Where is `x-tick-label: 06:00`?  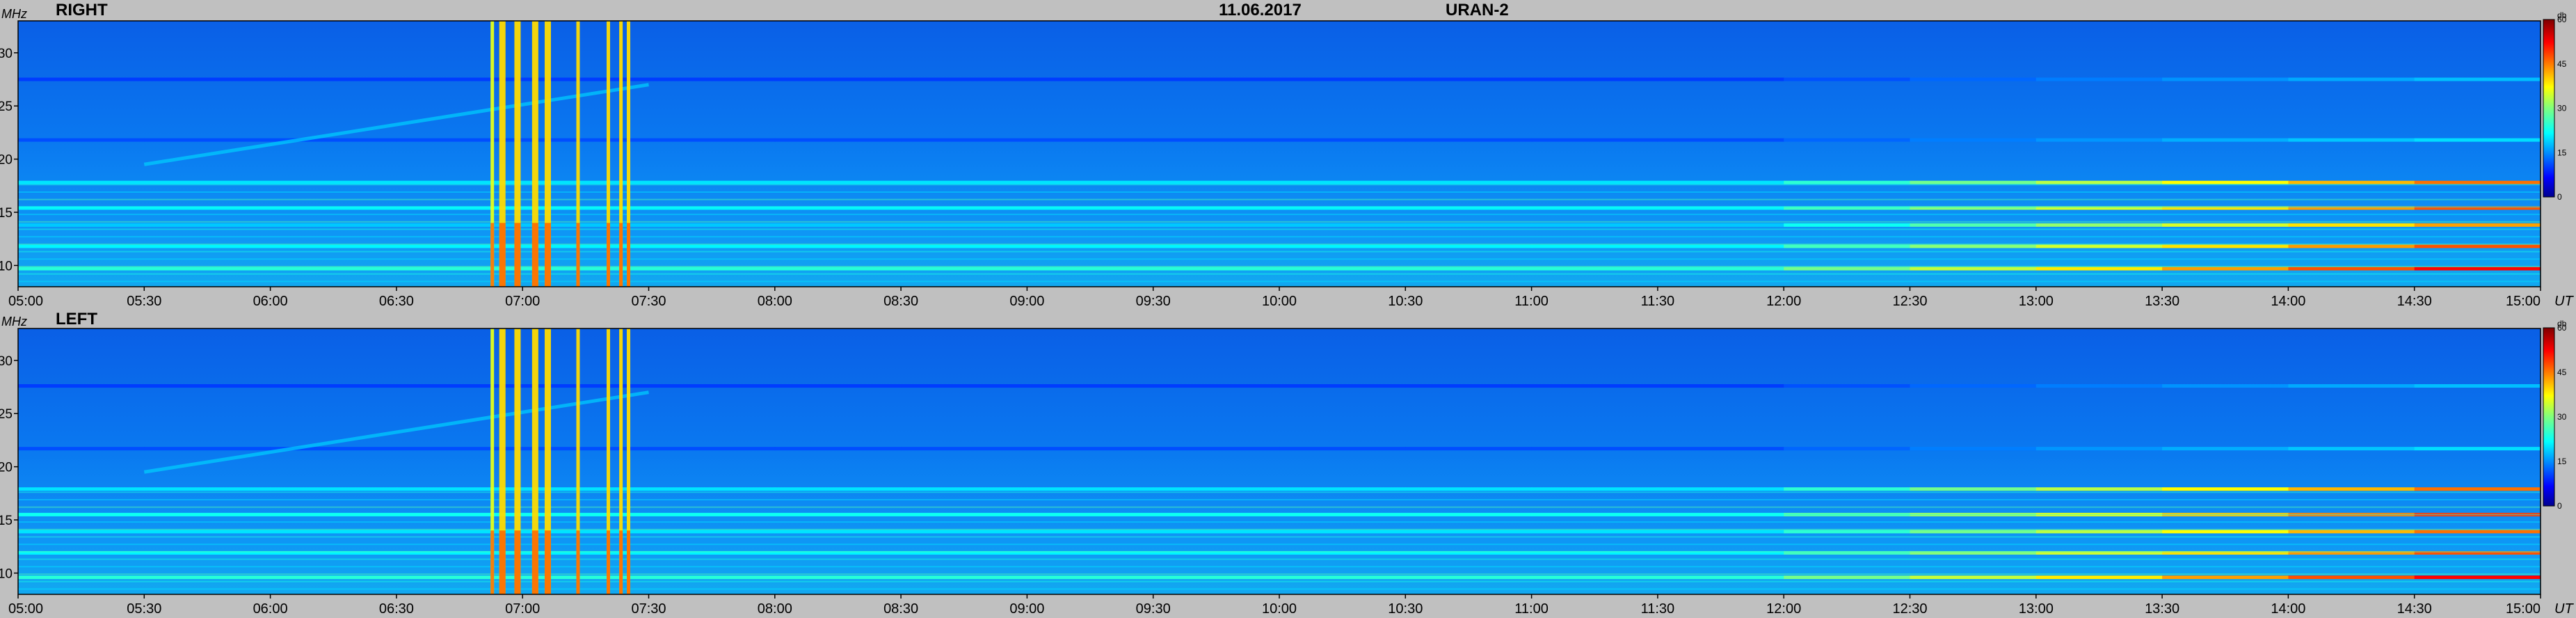 x-tick-label: 06:00 is located at coordinates (270, 609).